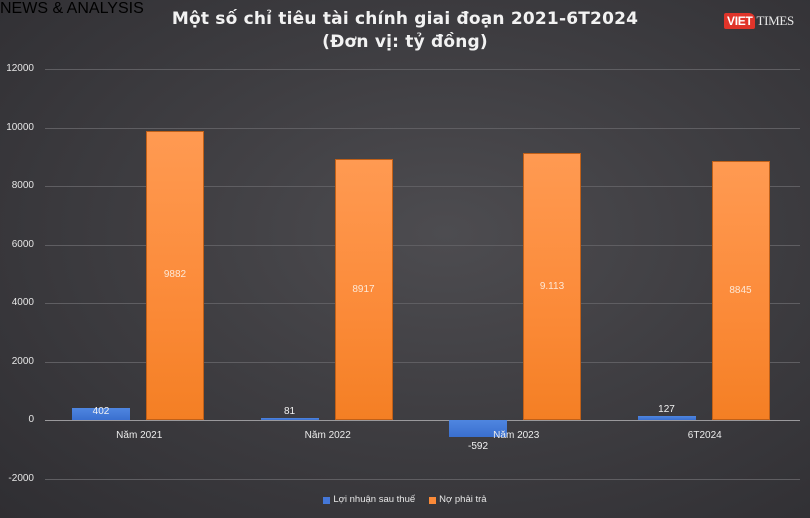 This screenshot has height=518, width=810. What do you see at coordinates (405, 42) in the screenshot?
I see `chart-title-line2: (Đơn vị: tỷ đồng)` at bounding box center [405, 42].